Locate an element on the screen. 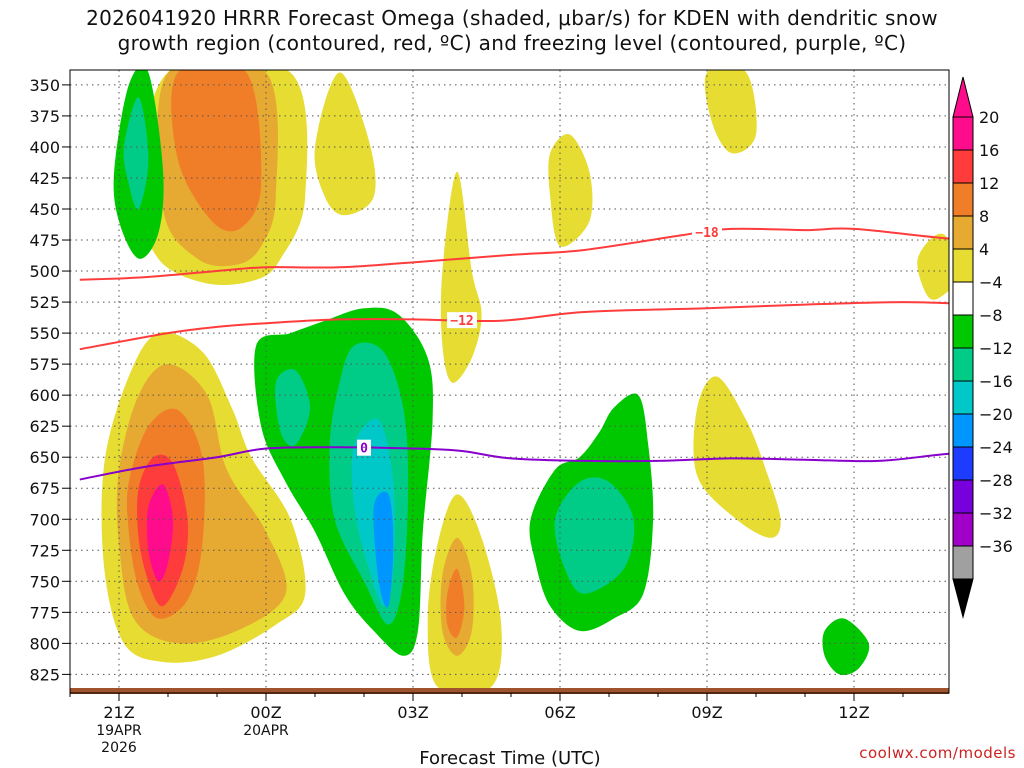 The image size is (1024, 768). colorbar-top-arrow is located at coordinates (963, 97).